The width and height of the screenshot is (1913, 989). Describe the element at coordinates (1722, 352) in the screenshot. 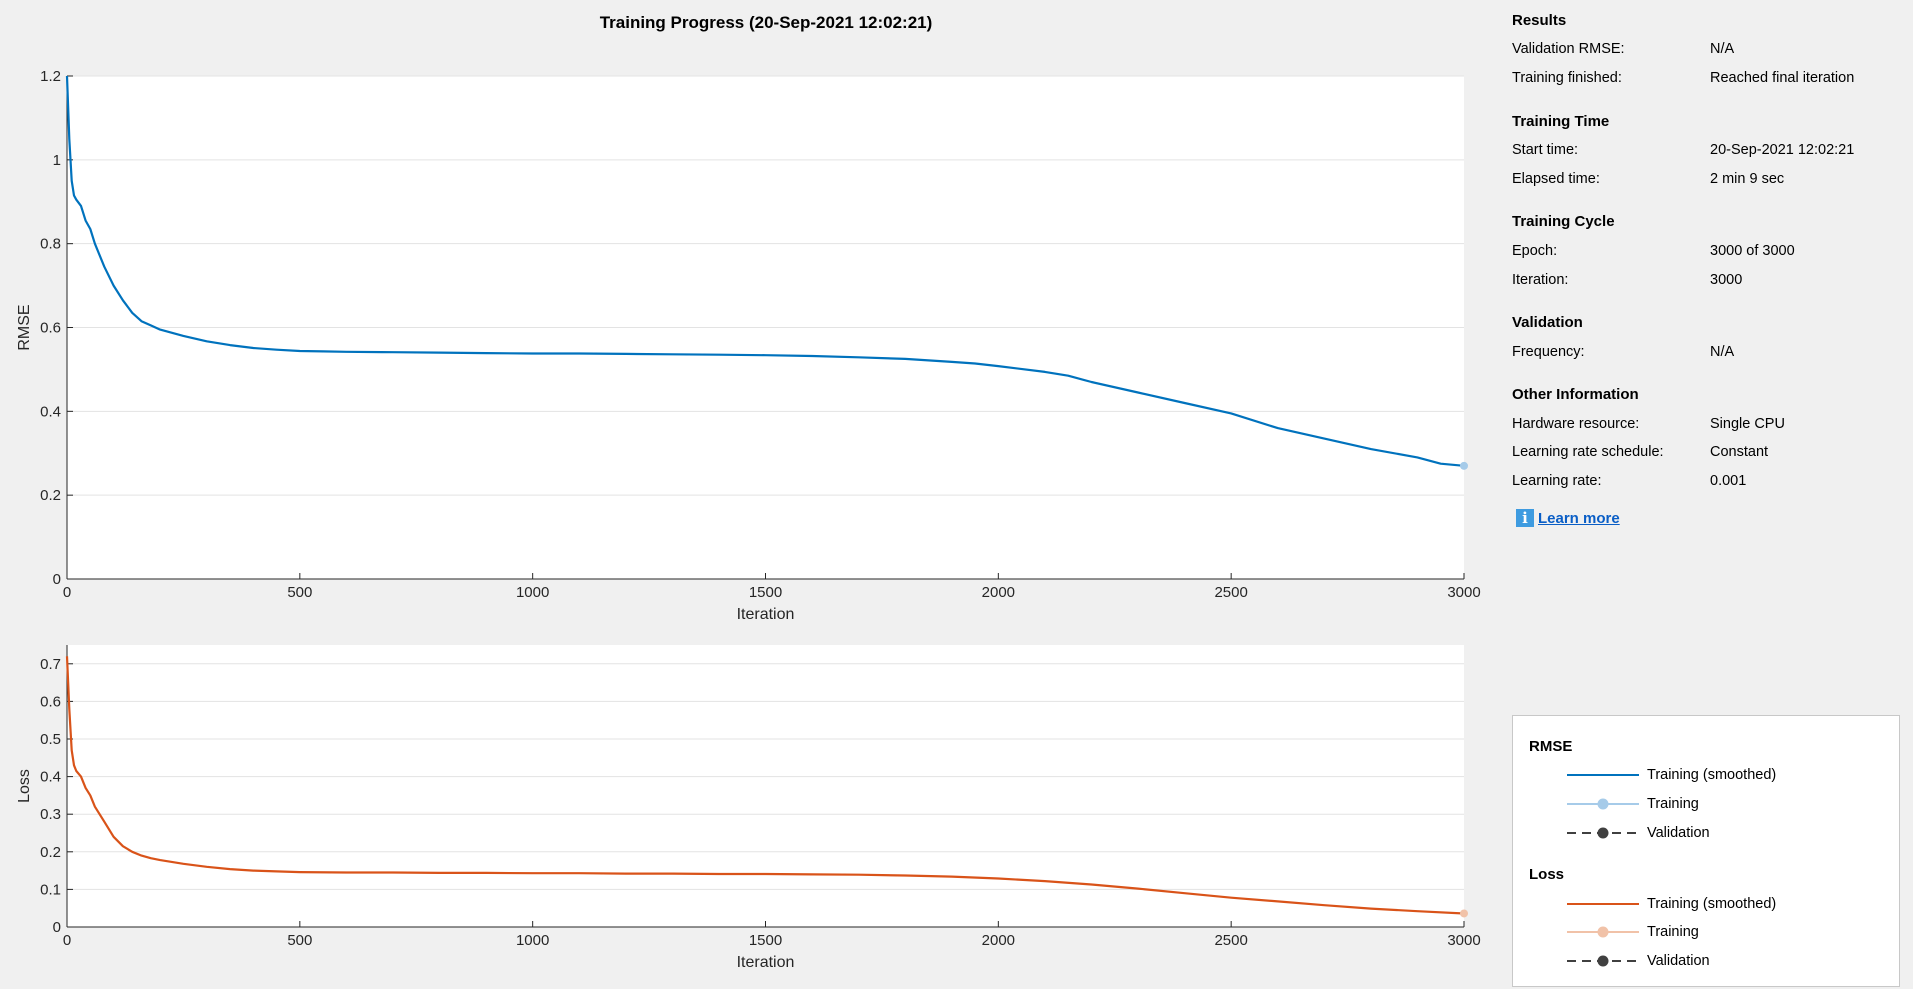

I see `frequency-value: N/A` at that location.